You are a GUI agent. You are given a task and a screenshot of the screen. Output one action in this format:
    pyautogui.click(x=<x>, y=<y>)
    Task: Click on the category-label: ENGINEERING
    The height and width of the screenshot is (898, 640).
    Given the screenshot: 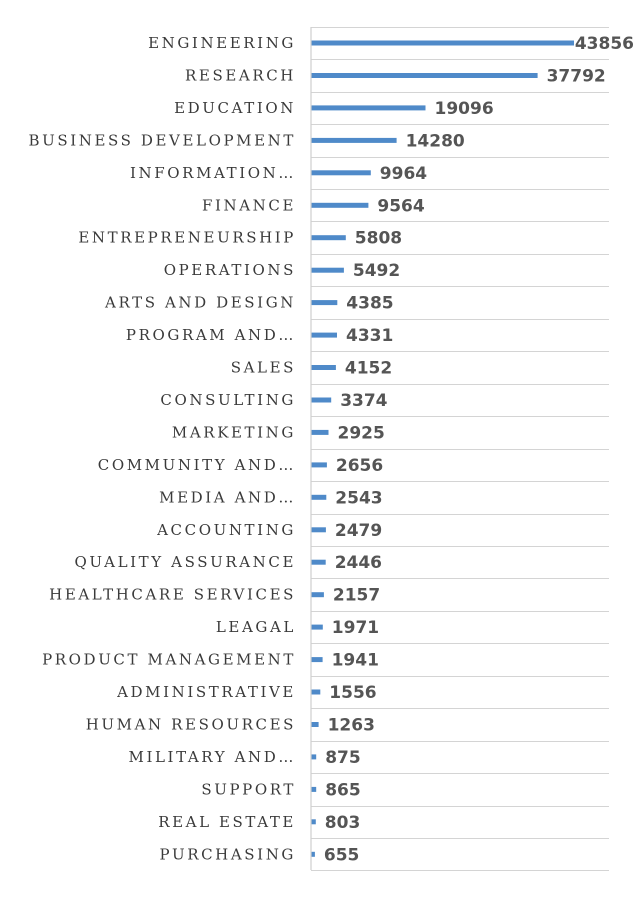 What is the action you would take?
    pyautogui.click(x=222, y=43)
    